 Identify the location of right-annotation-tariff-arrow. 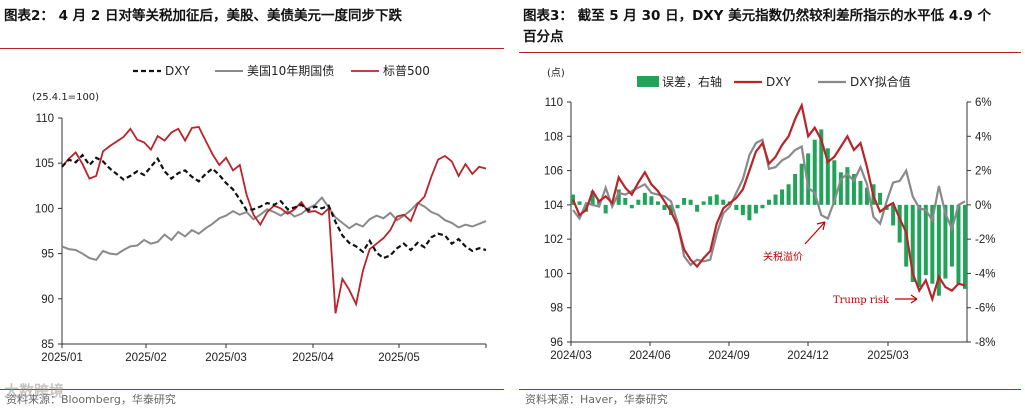
(815, 233).